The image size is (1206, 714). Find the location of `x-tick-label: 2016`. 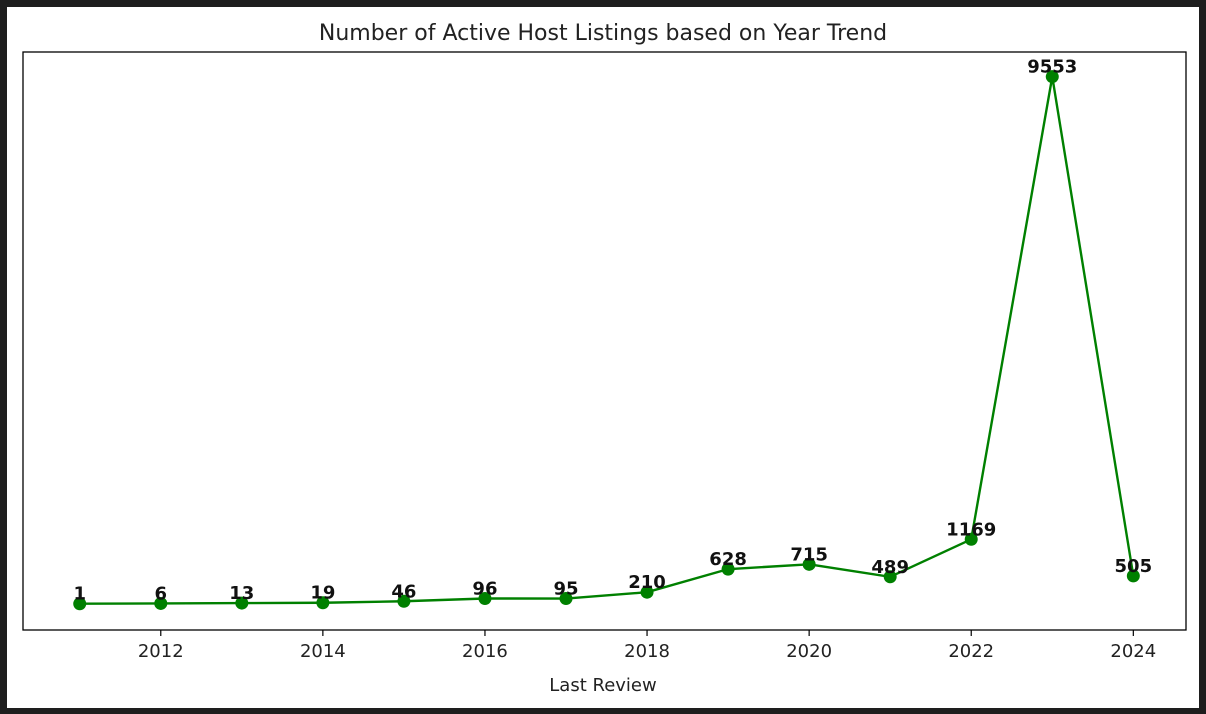

x-tick-label: 2016 is located at coordinates (485, 651).